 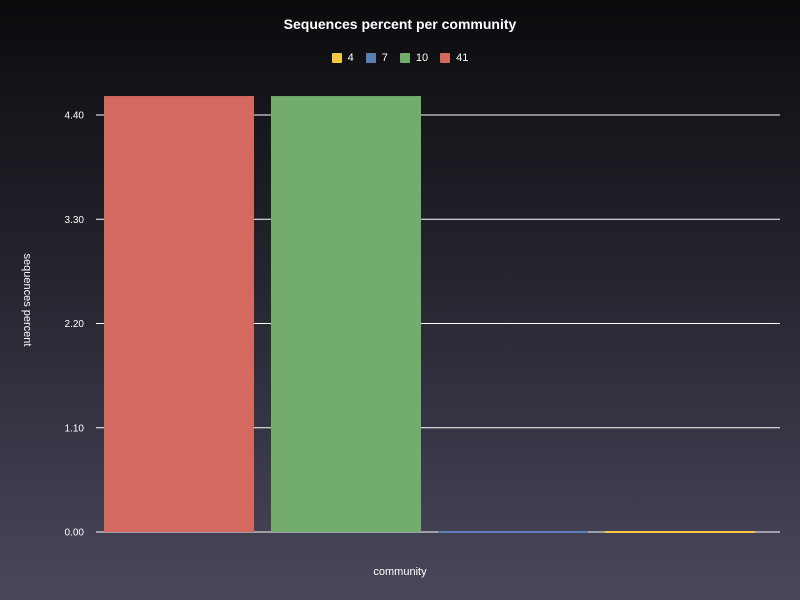 What do you see at coordinates (27, 300) in the screenshot?
I see `y-axis-label: sequences percent` at bounding box center [27, 300].